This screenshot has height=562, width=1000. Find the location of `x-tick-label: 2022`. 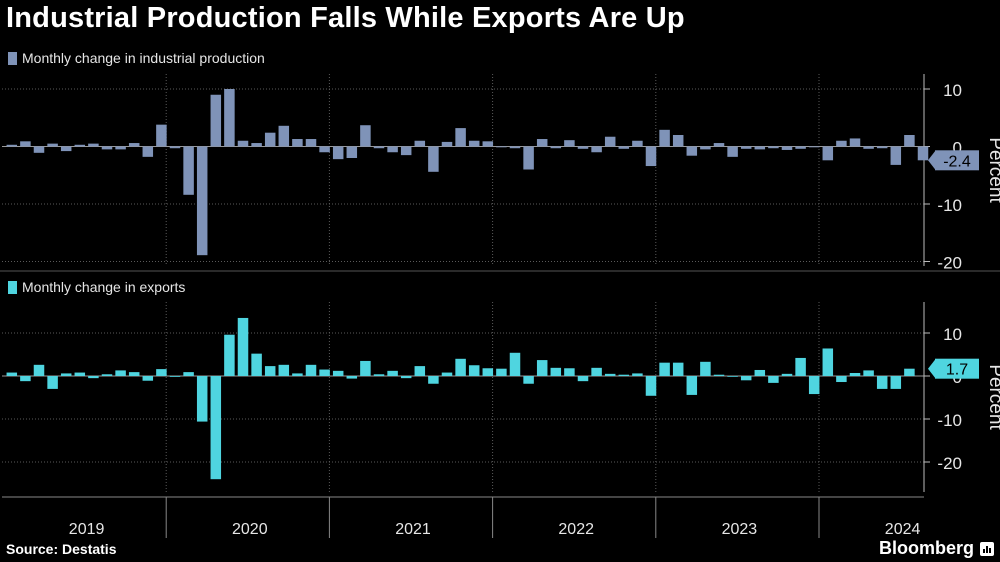

x-tick-label: 2022 is located at coordinates (576, 529).